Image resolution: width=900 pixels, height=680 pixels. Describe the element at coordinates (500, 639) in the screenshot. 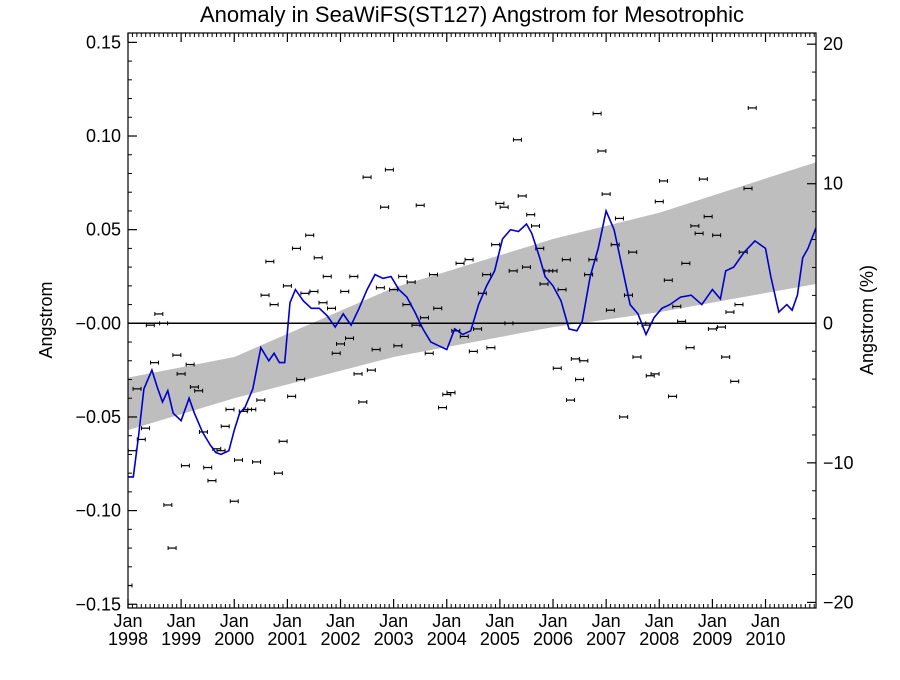

I see `x-tick-year-label: 2005` at that location.